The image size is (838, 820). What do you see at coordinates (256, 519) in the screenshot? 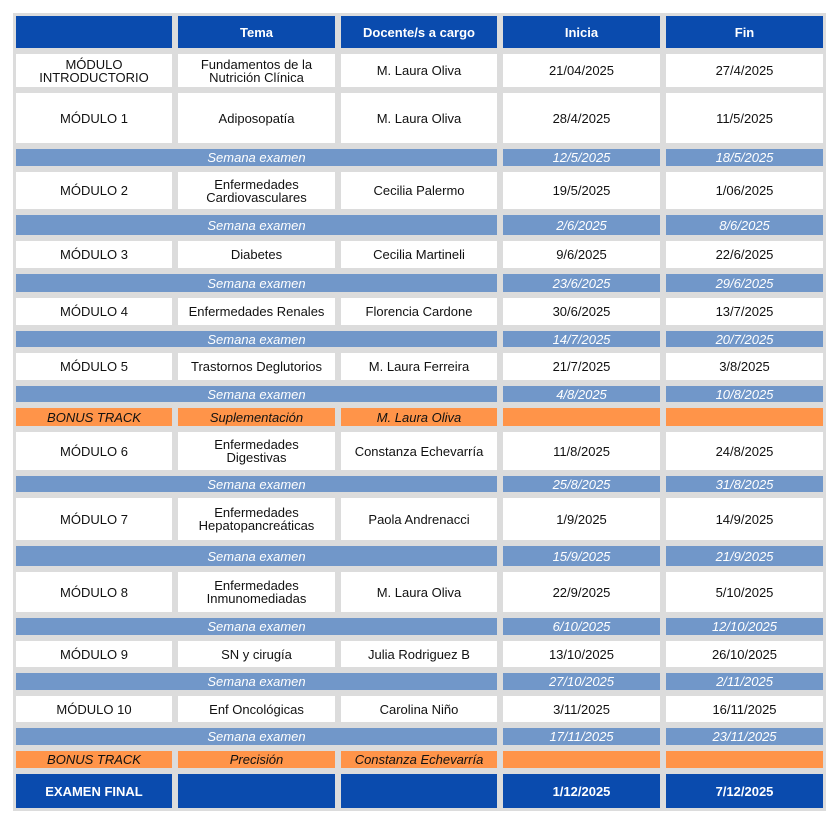
I see `module-topic: Enfermedades Hepatopancreáticas` at bounding box center [256, 519].